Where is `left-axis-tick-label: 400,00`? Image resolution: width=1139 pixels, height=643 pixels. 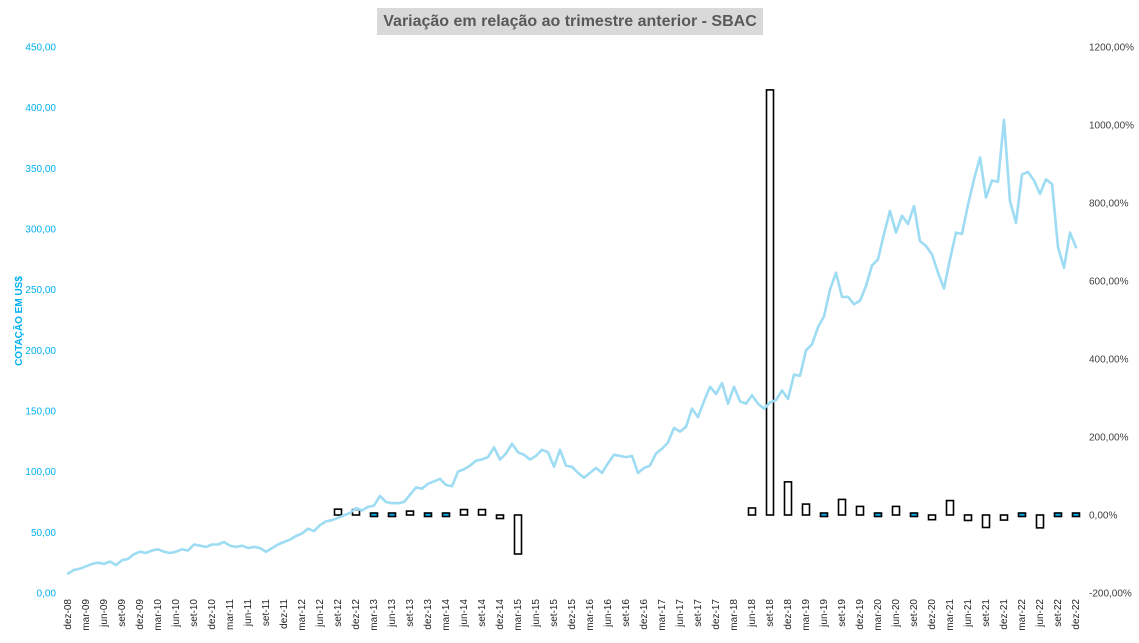
left-axis-tick-label: 400,00 is located at coordinates (40, 108).